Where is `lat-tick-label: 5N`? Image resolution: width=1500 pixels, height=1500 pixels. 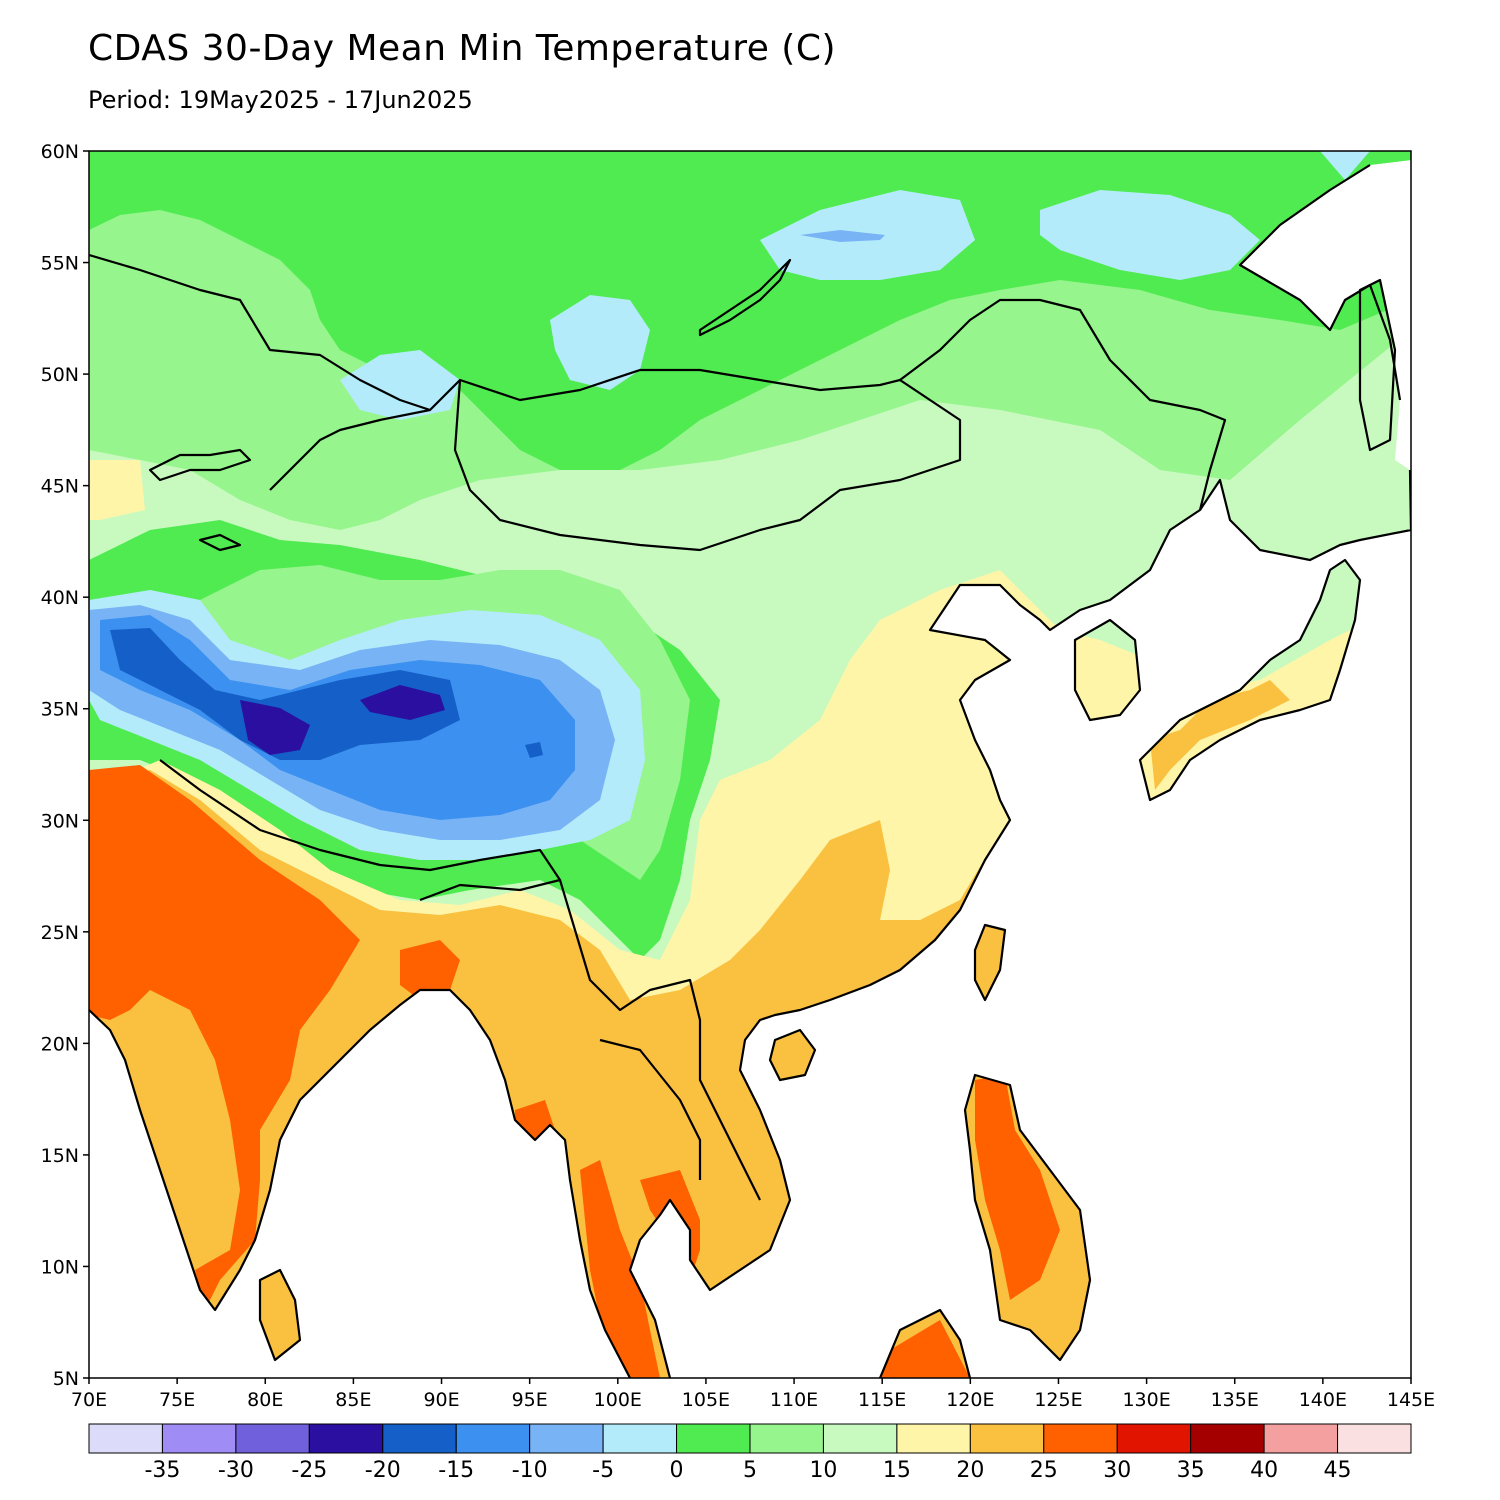
lat-tick-label: 5N is located at coordinates (66, 1379).